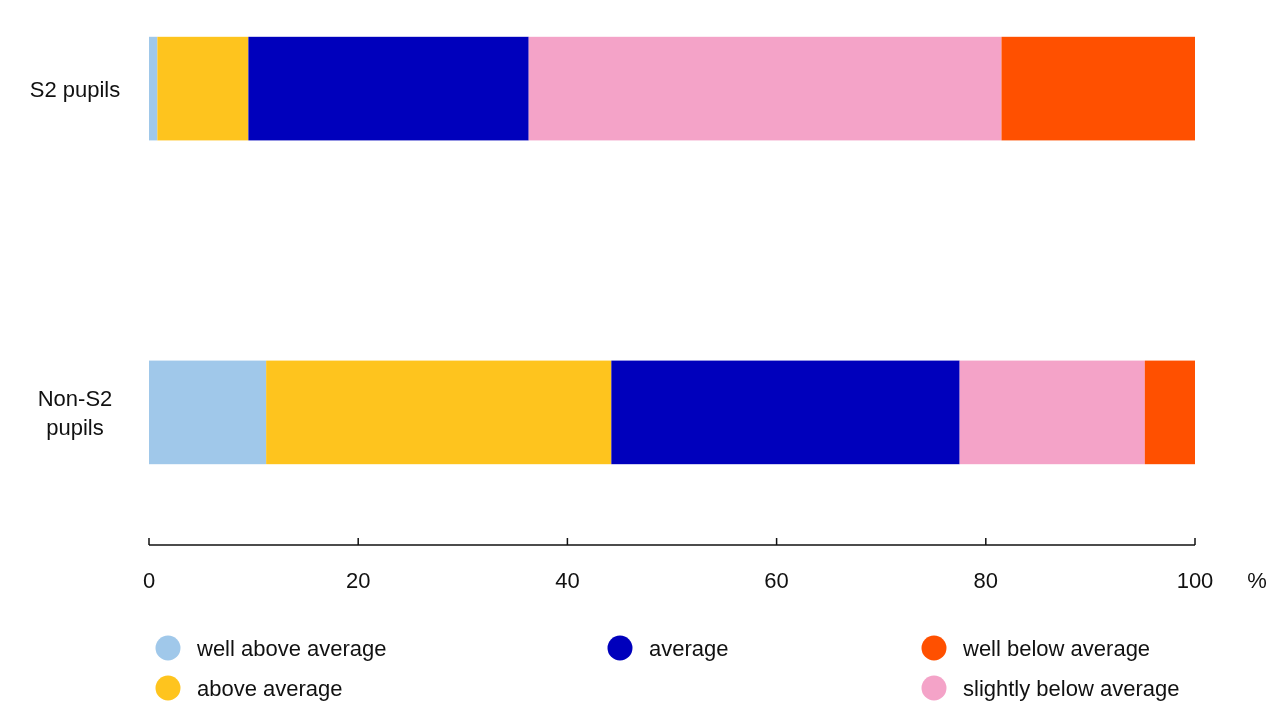  What do you see at coordinates (75, 89) in the screenshot?
I see `y-tick-label: S2 pupils` at bounding box center [75, 89].